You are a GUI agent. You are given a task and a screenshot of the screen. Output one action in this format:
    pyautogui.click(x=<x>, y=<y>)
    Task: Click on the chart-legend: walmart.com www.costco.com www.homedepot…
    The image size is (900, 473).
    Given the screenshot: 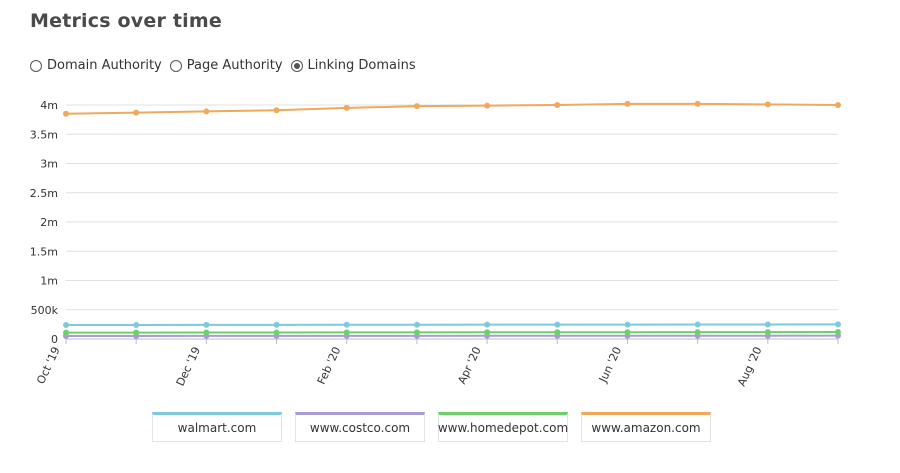 What is the action you would take?
    pyautogui.click(x=438, y=427)
    